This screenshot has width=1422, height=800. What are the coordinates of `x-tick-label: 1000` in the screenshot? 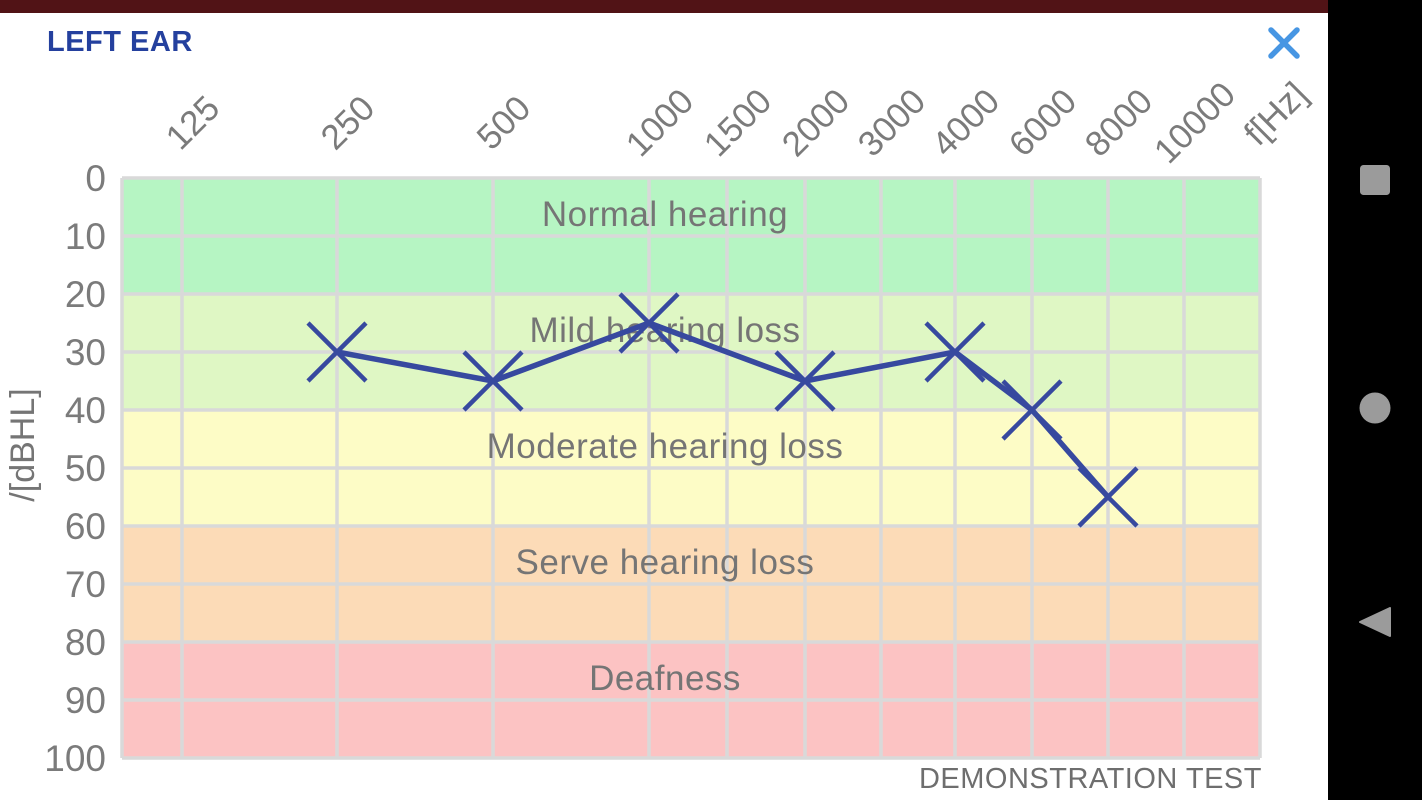 It's located at (660, 123).